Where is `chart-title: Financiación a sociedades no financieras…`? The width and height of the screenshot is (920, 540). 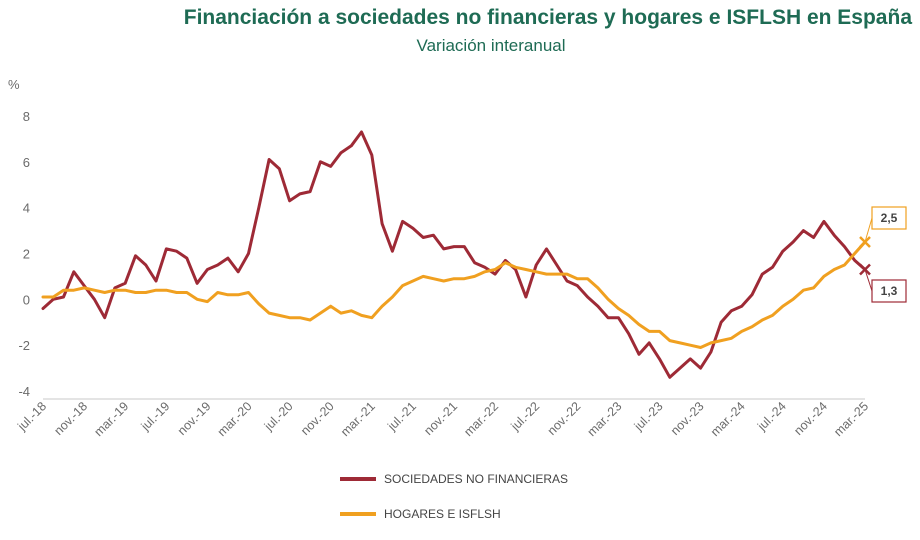
chart-title: Financiación a sociedades no financieras… is located at coordinates (547, 17).